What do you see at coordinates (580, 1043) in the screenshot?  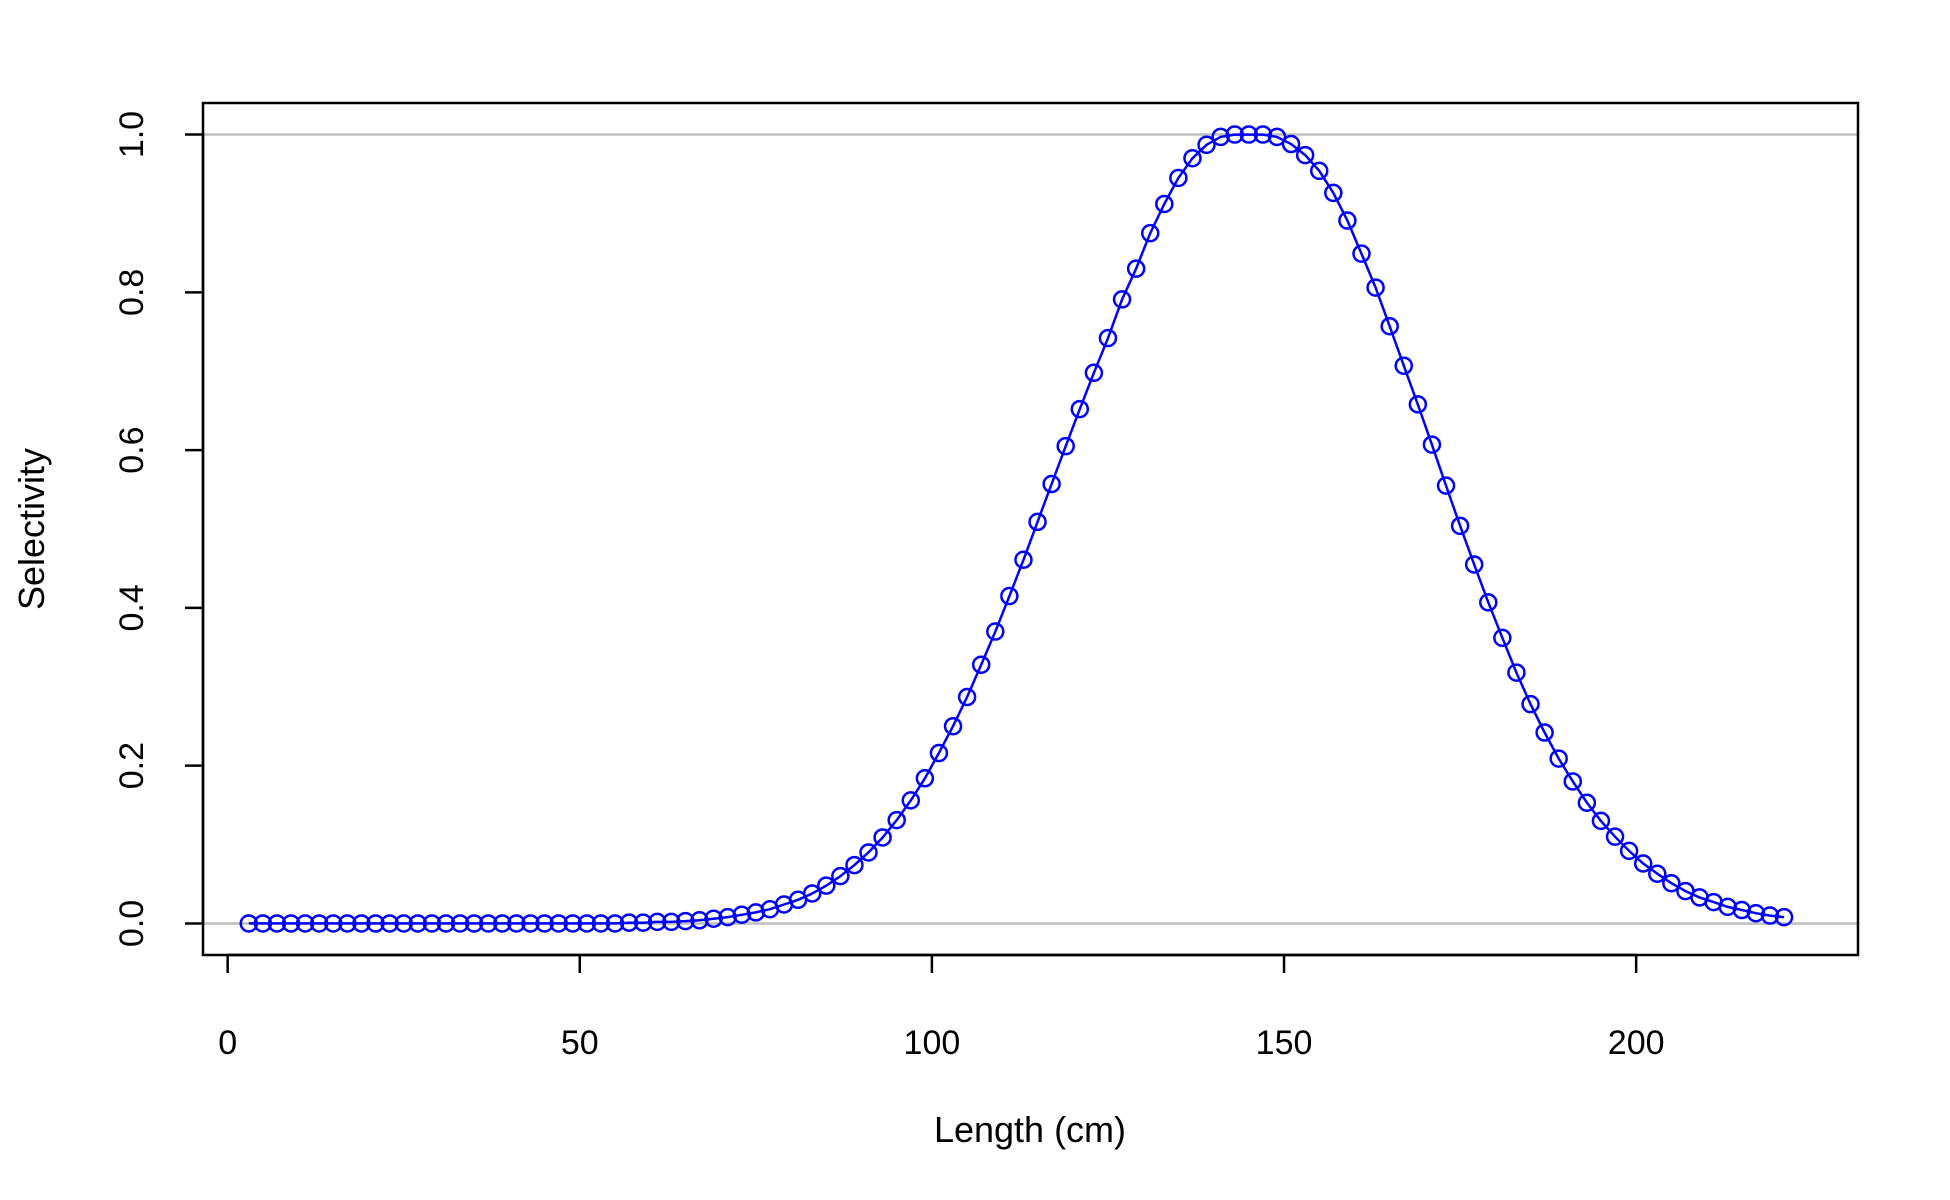 I see `x-tick-label: 50` at bounding box center [580, 1043].